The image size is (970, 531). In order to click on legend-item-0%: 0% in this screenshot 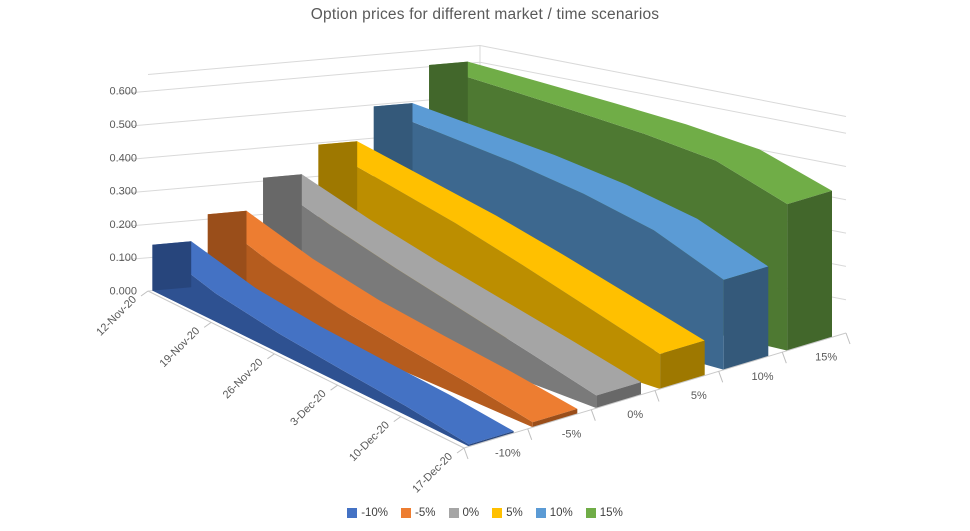, I will do `click(464, 513)`.